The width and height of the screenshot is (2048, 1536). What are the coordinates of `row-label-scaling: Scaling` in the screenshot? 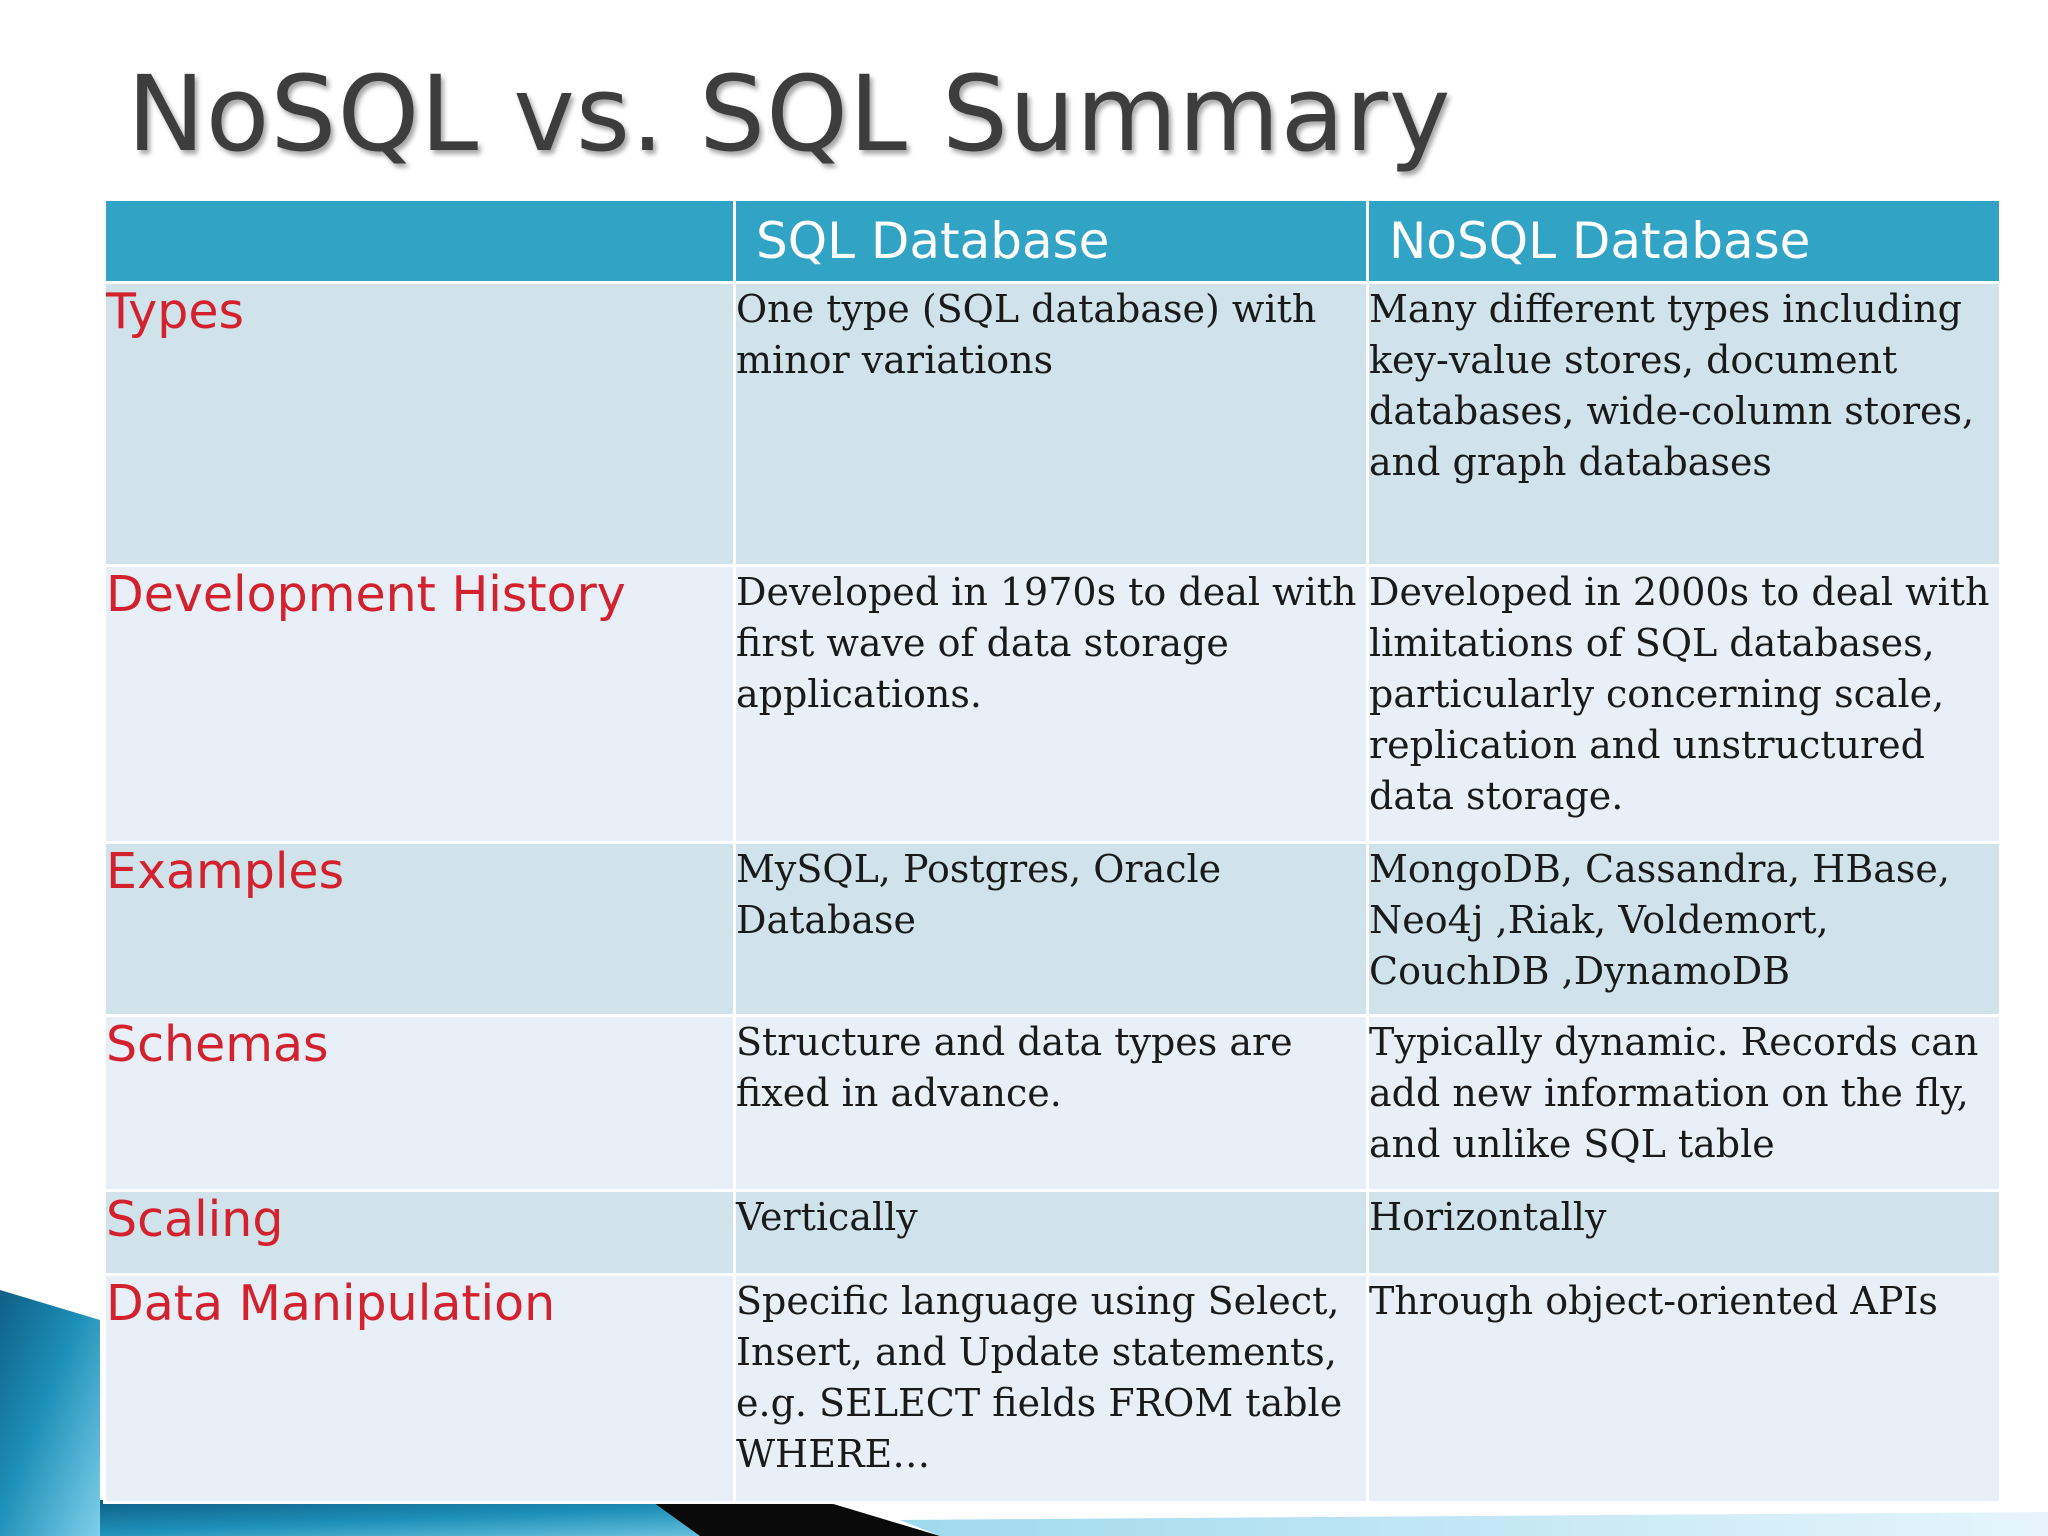 It's located at (419, 1232).